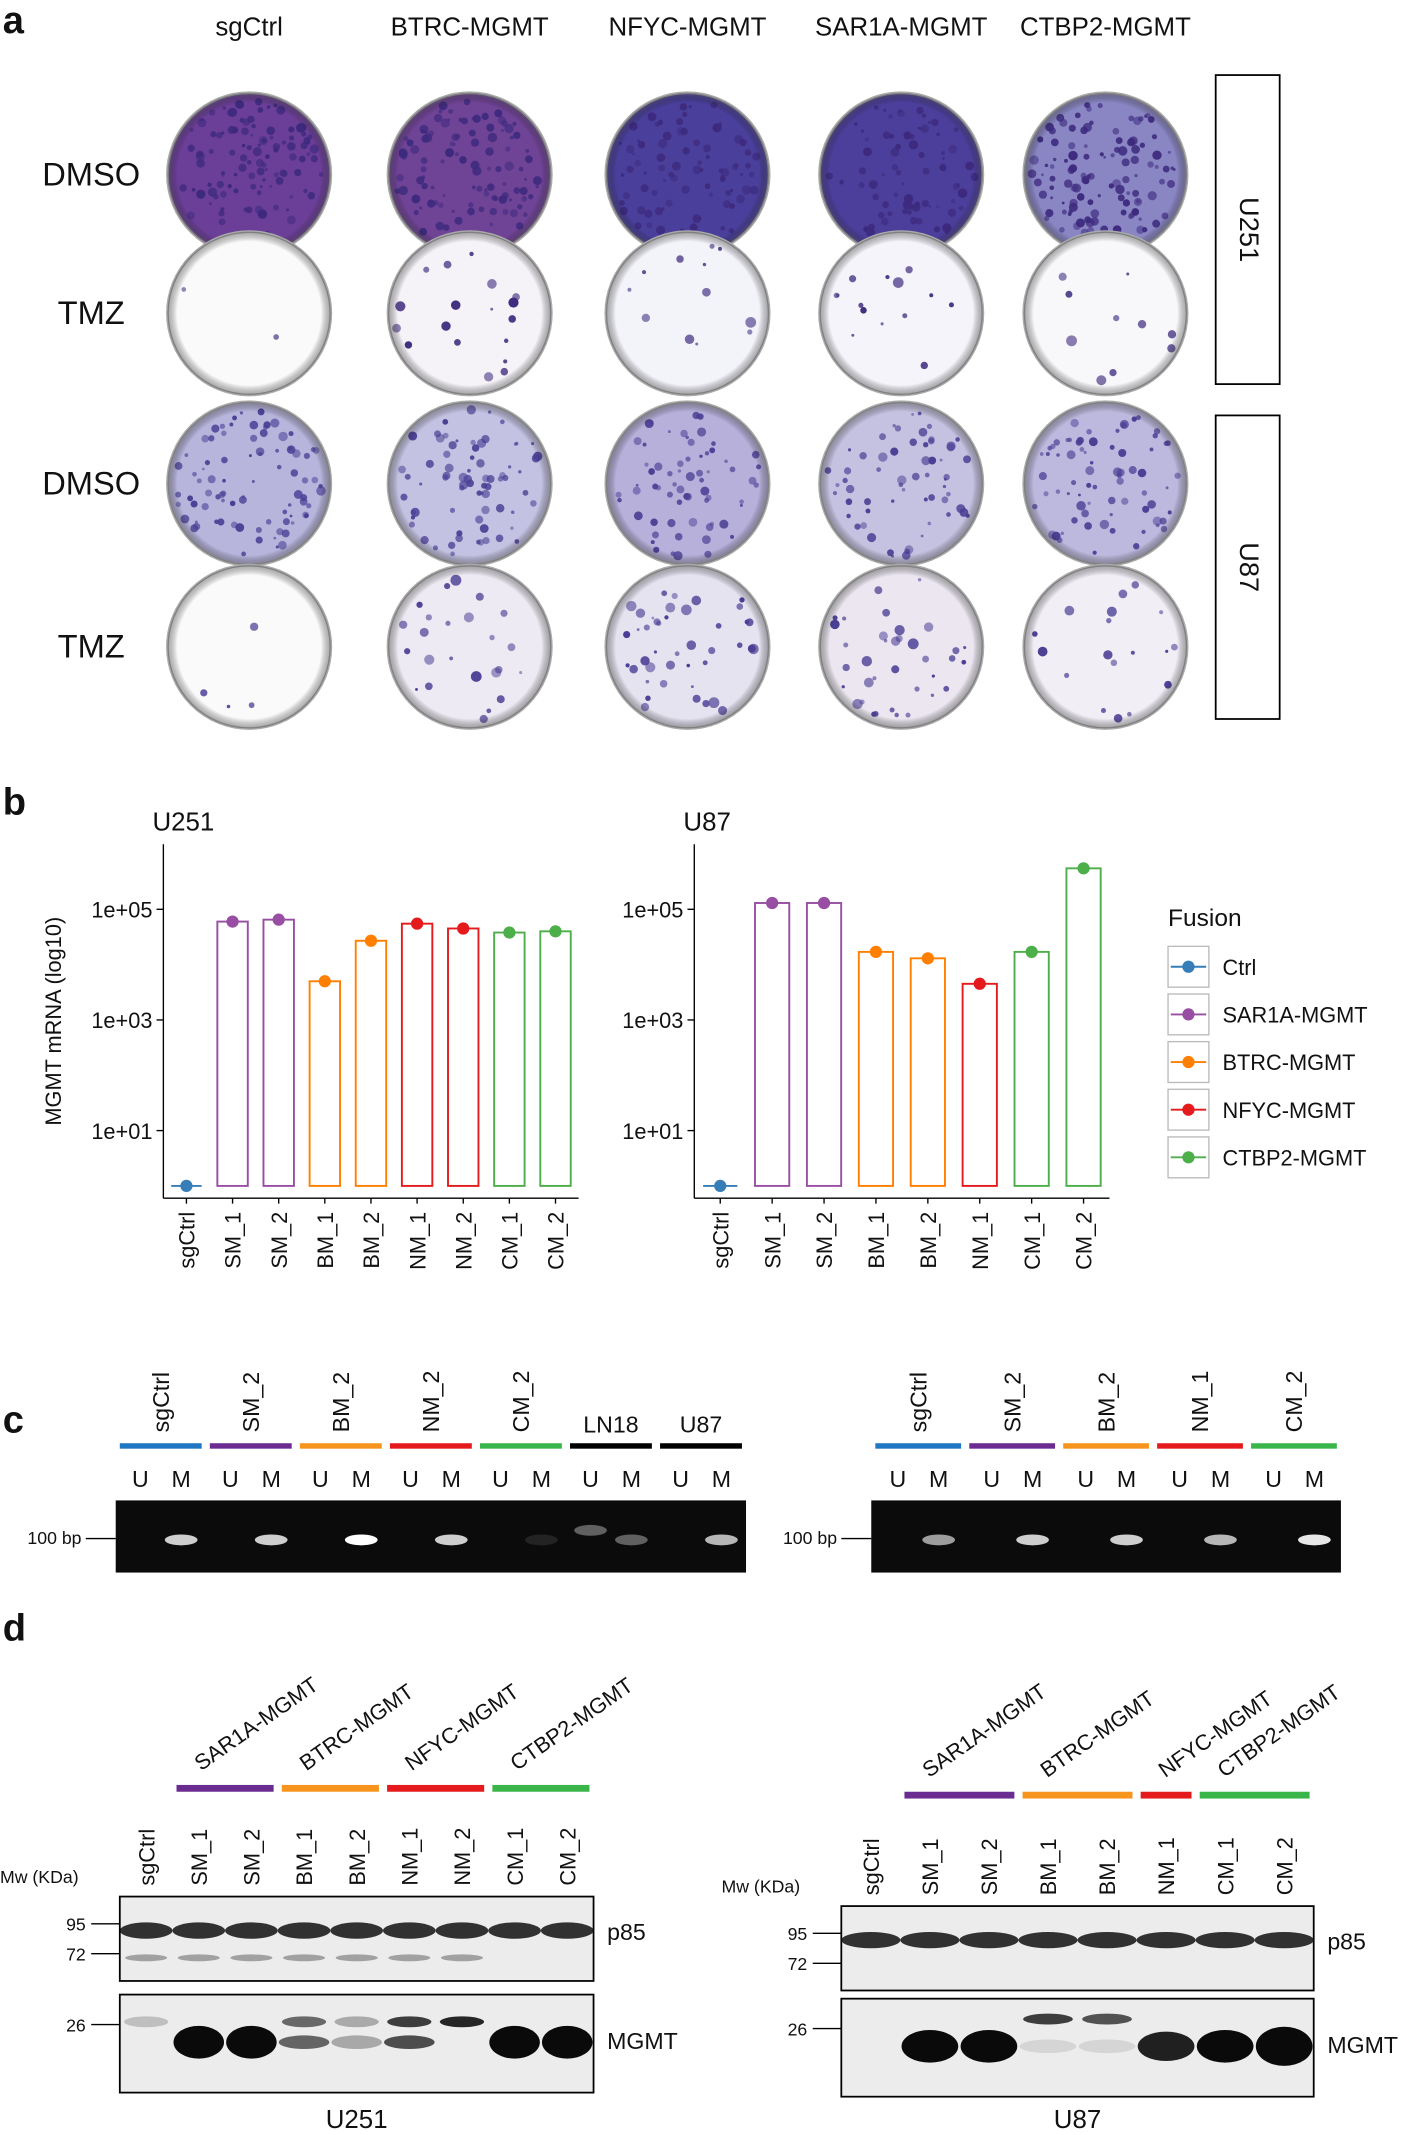 This screenshot has width=1409, height=2135. What do you see at coordinates (1077, 1948) in the screenshot?
I see `blot` at bounding box center [1077, 1948].